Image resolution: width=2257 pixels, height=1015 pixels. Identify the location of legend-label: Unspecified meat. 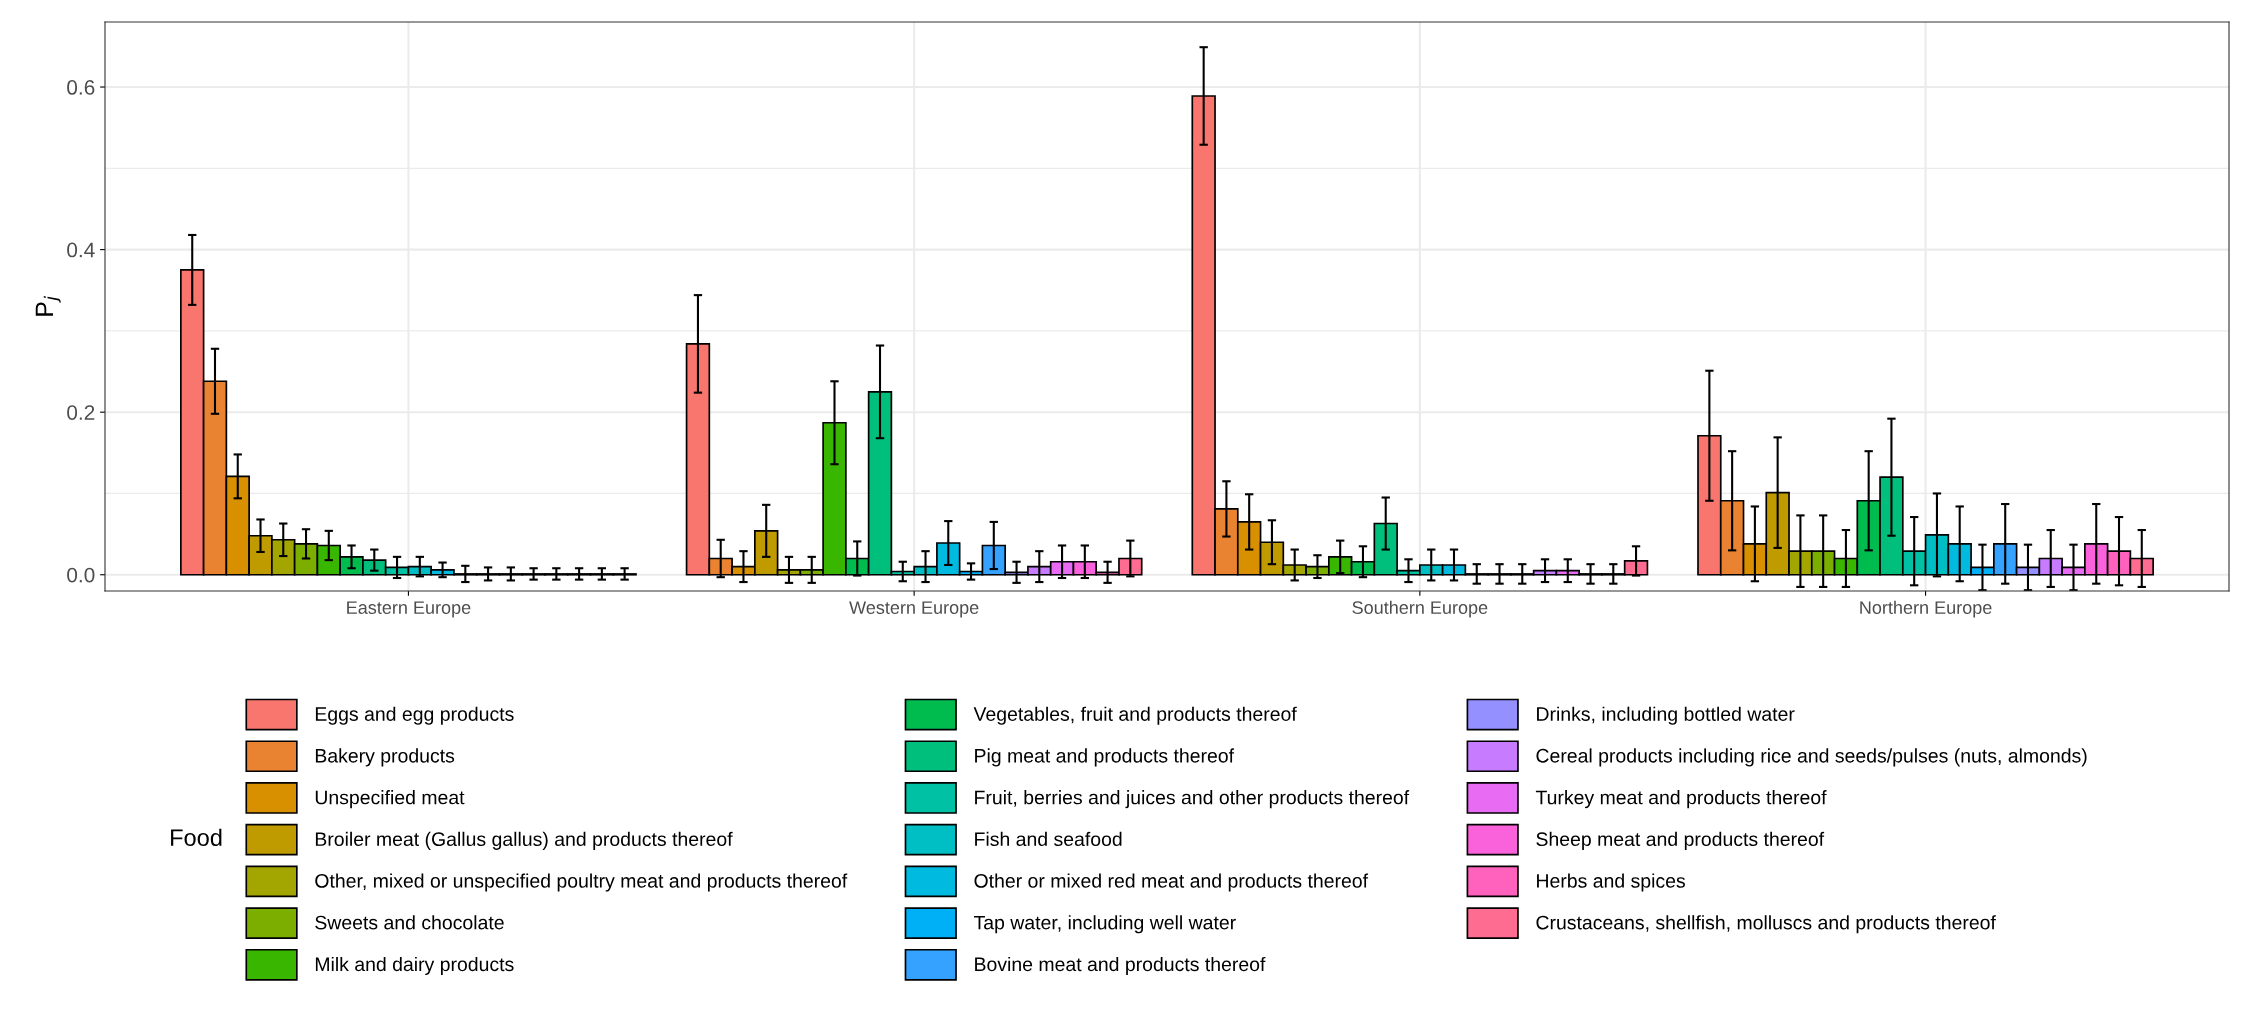
(390, 799).